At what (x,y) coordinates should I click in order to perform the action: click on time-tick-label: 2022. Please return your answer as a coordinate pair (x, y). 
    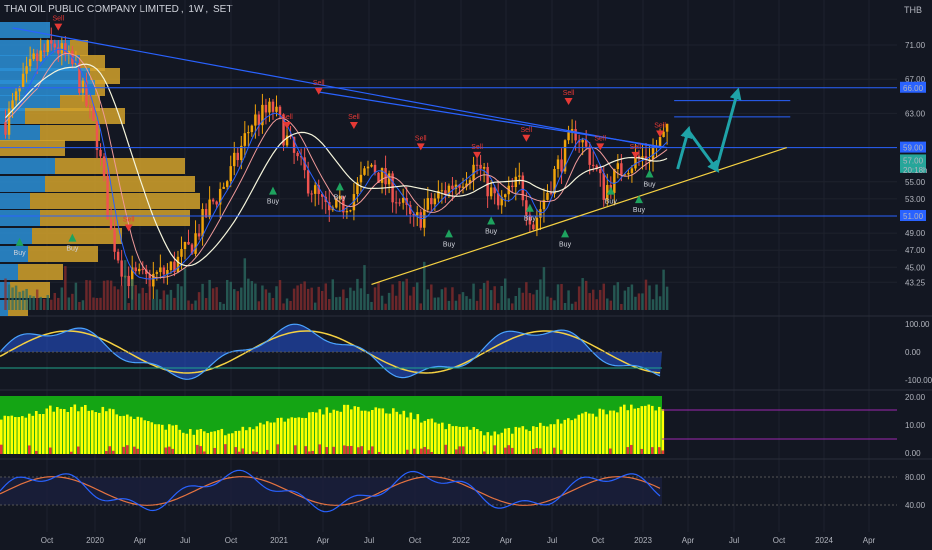
    Looking at the image, I should click on (461, 540).